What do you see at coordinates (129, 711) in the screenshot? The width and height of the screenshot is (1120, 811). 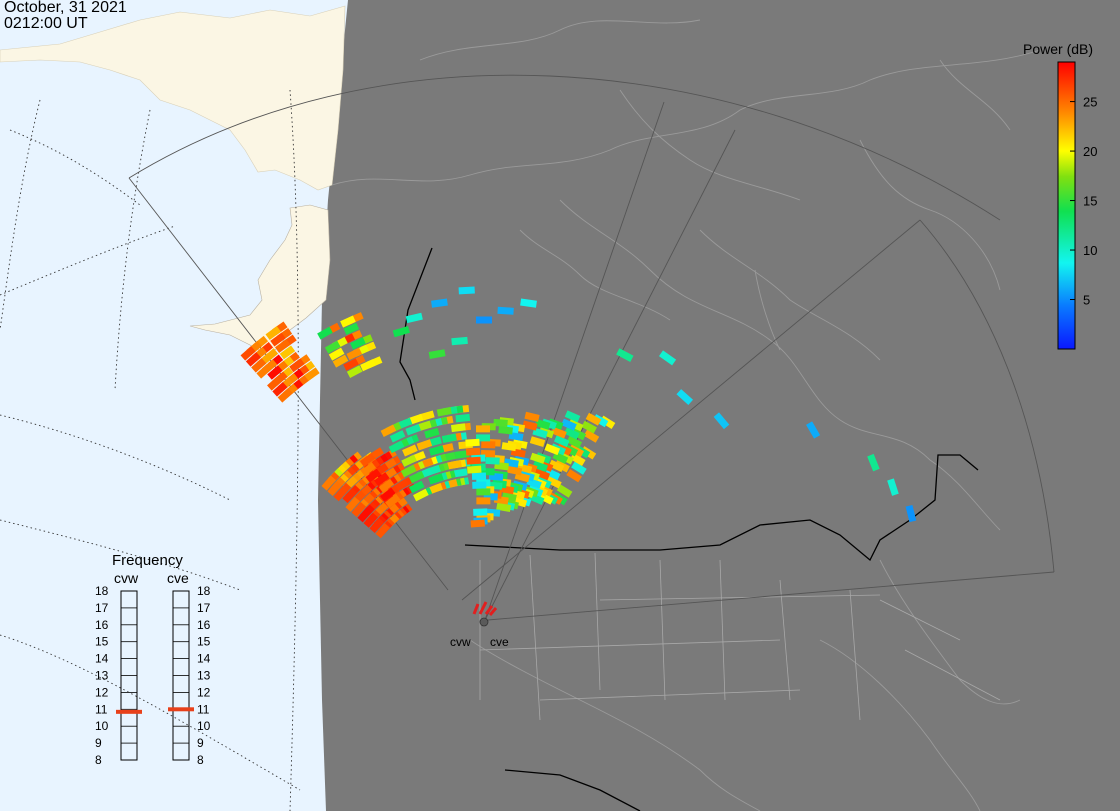 I see `frequency-marker-cvw` at bounding box center [129, 711].